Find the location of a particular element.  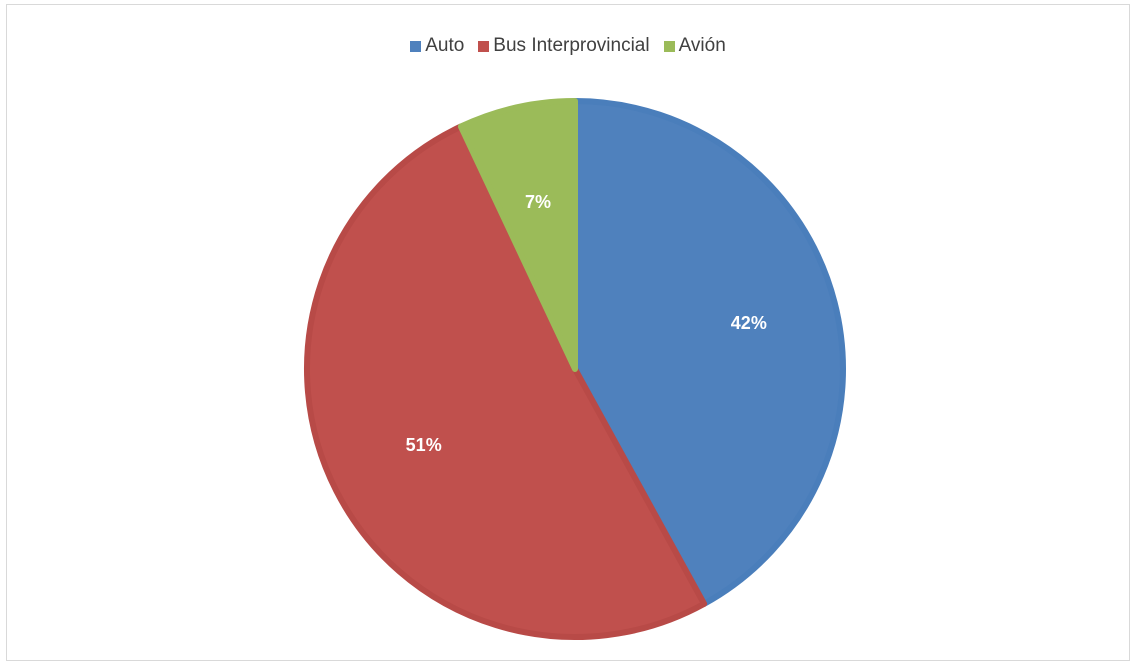

legend-swatch-auto is located at coordinates (416, 46).